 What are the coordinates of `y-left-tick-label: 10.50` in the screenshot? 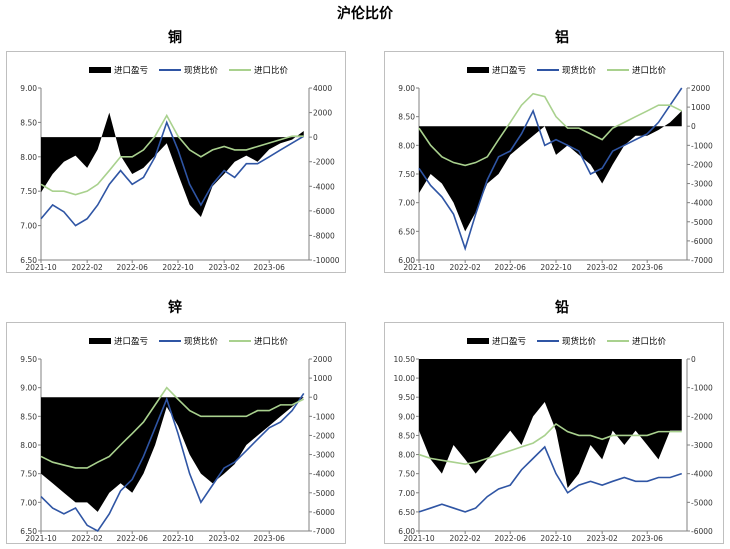 It's located at (405, 359).